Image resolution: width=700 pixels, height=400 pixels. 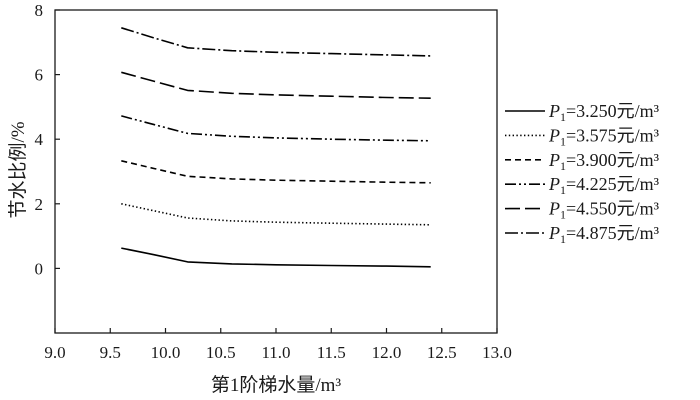 I want to click on x-tick-label: 12.0, so click(x=387, y=352).